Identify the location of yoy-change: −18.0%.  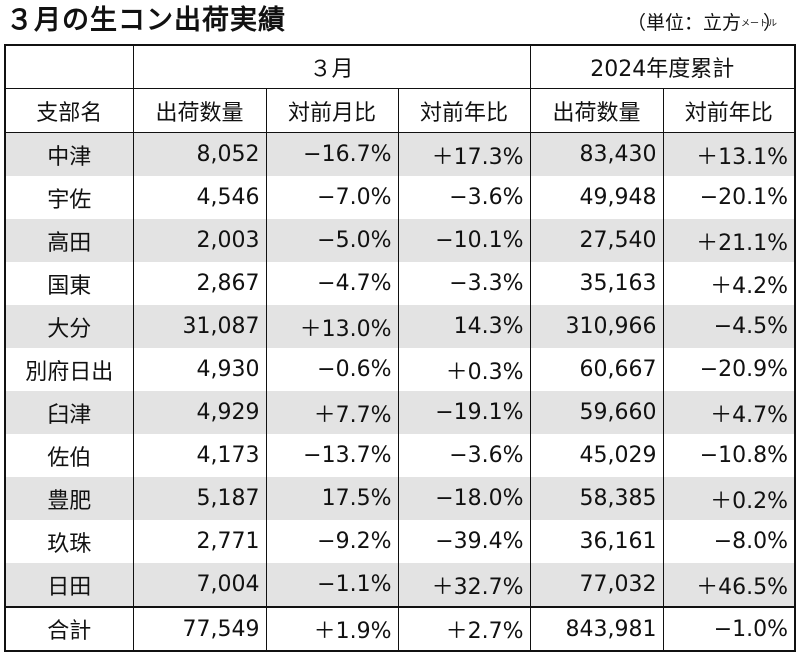
(464, 498).